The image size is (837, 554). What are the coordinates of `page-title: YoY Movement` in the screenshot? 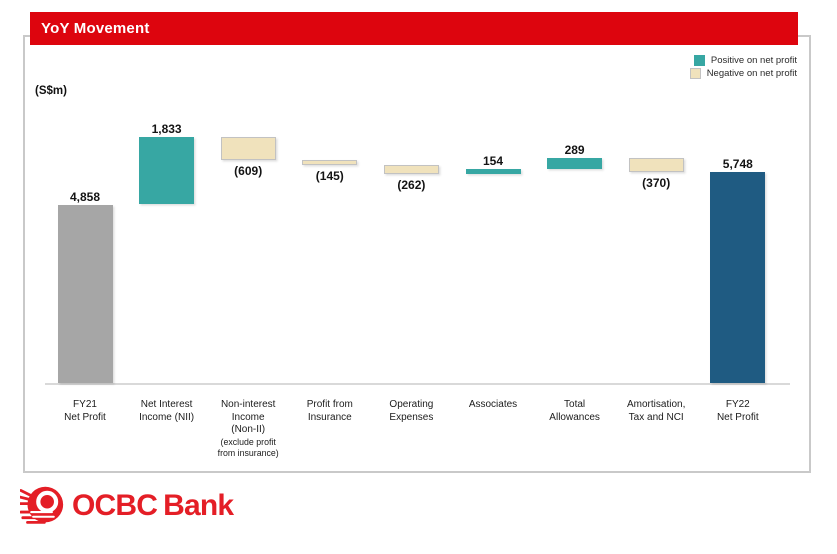 It's located at (95, 28).